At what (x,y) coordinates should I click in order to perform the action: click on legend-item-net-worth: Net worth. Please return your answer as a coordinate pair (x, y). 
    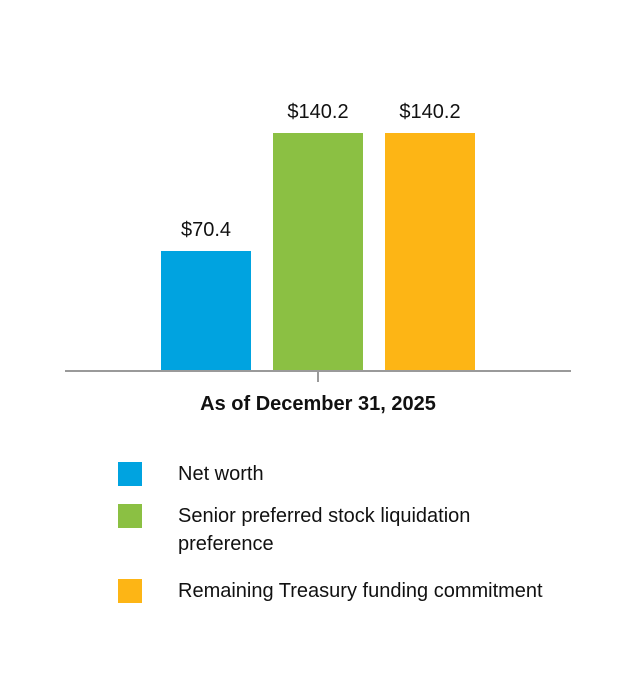
    Looking at the image, I should click on (358, 474).